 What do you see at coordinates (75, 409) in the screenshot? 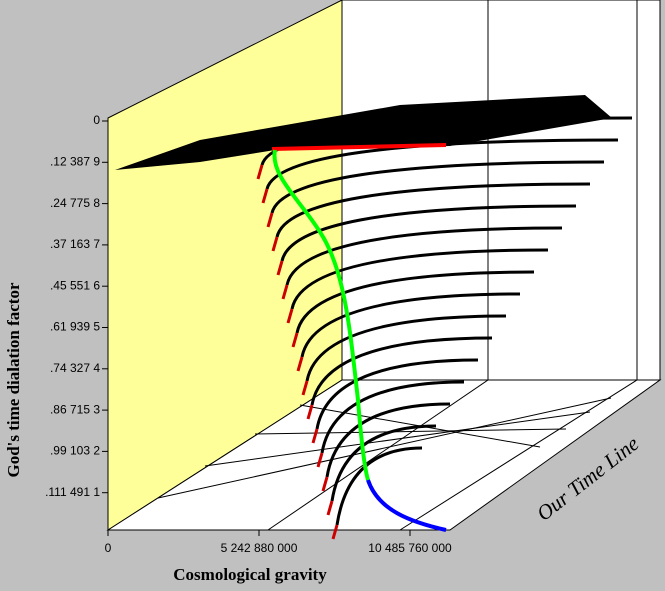
I see `y-tick-label: .86 715 3` at bounding box center [75, 409].